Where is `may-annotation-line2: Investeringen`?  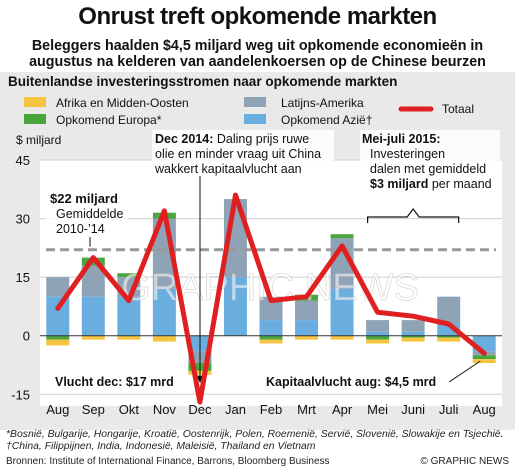 may-annotation-line2: Investeringen is located at coordinates (407, 154).